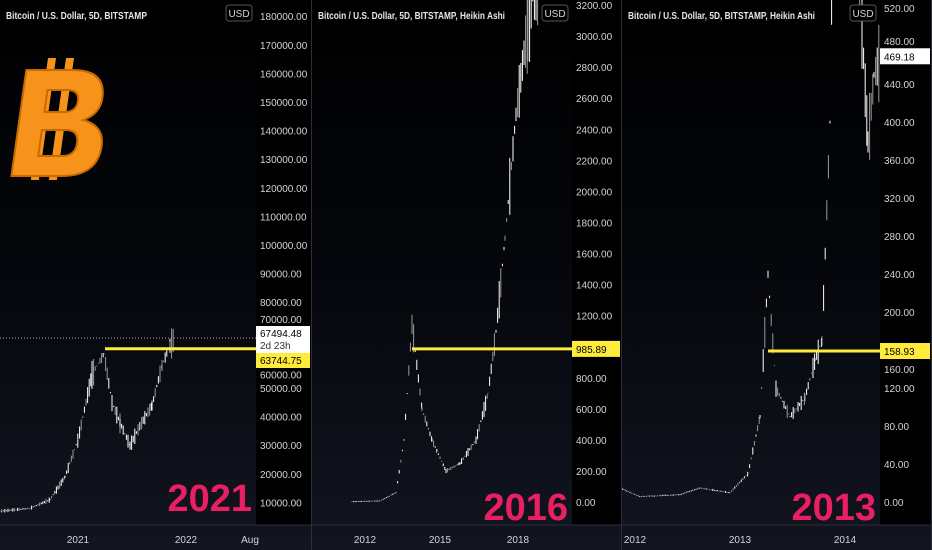  Describe the element at coordinates (594, 161) in the screenshot. I see `y-tick-label: 2200.00` at that location.